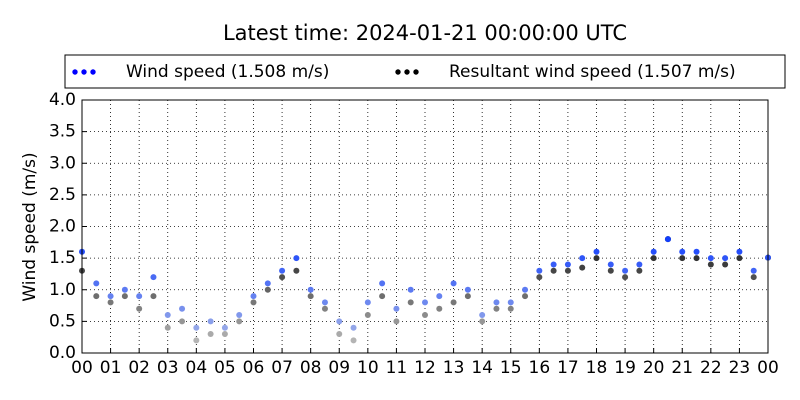  What do you see at coordinates (540, 368) in the screenshot?
I see `x-tick-label: 16` at bounding box center [540, 368].